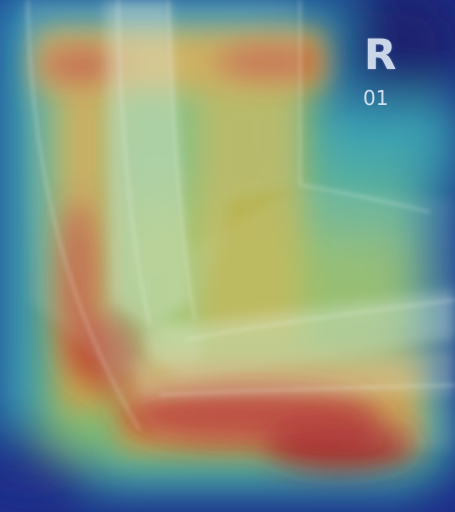 The height and width of the screenshot is (512, 455). Describe the element at coordinates (380, 54) in the screenshot. I see `laterality-marker: R` at that location.